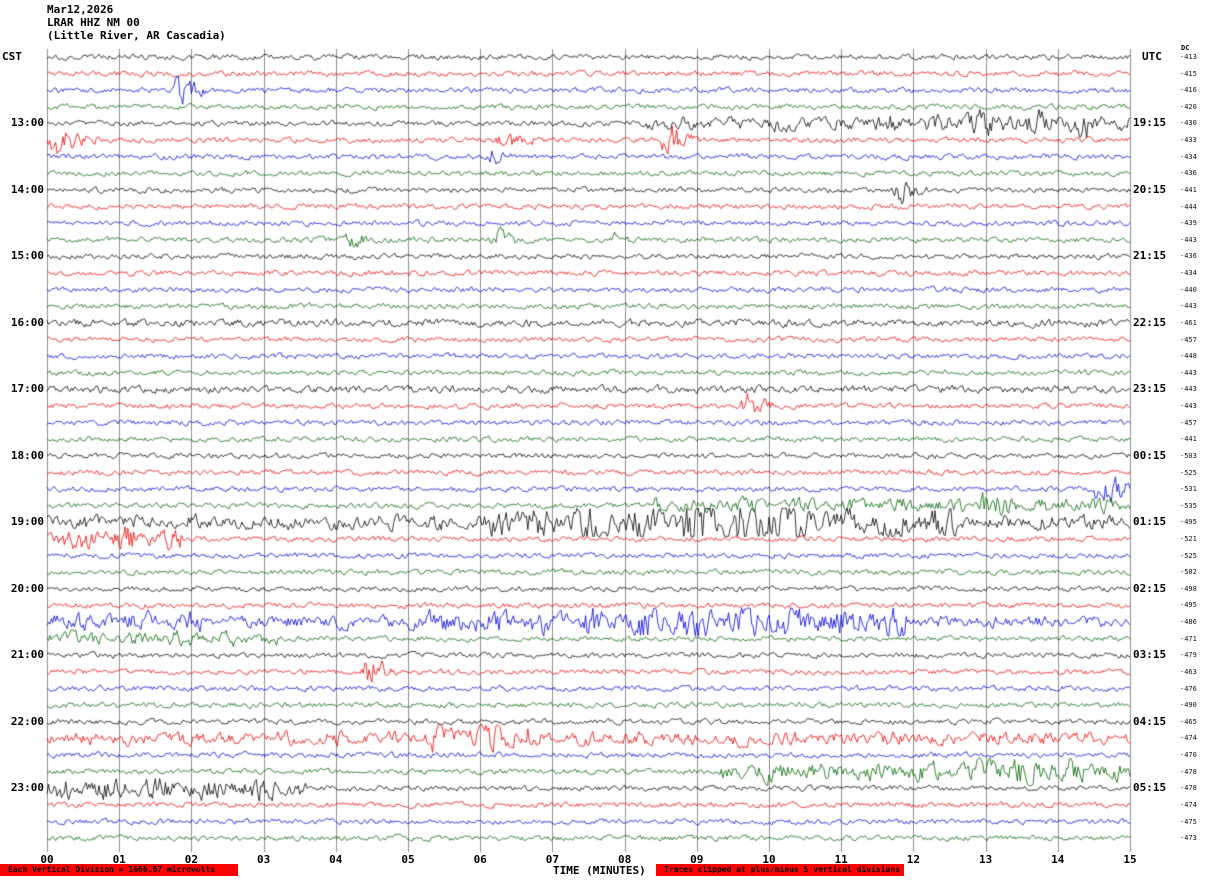 The width and height of the screenshot is (1210, 886). I want to click on right-timezone-label: UTC, so click(1152, 56).